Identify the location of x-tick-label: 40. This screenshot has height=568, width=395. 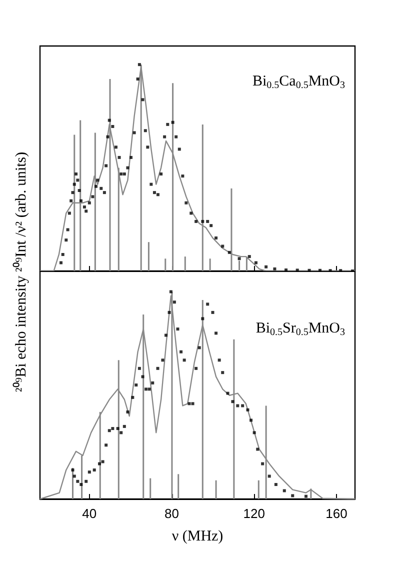
(89, 513).